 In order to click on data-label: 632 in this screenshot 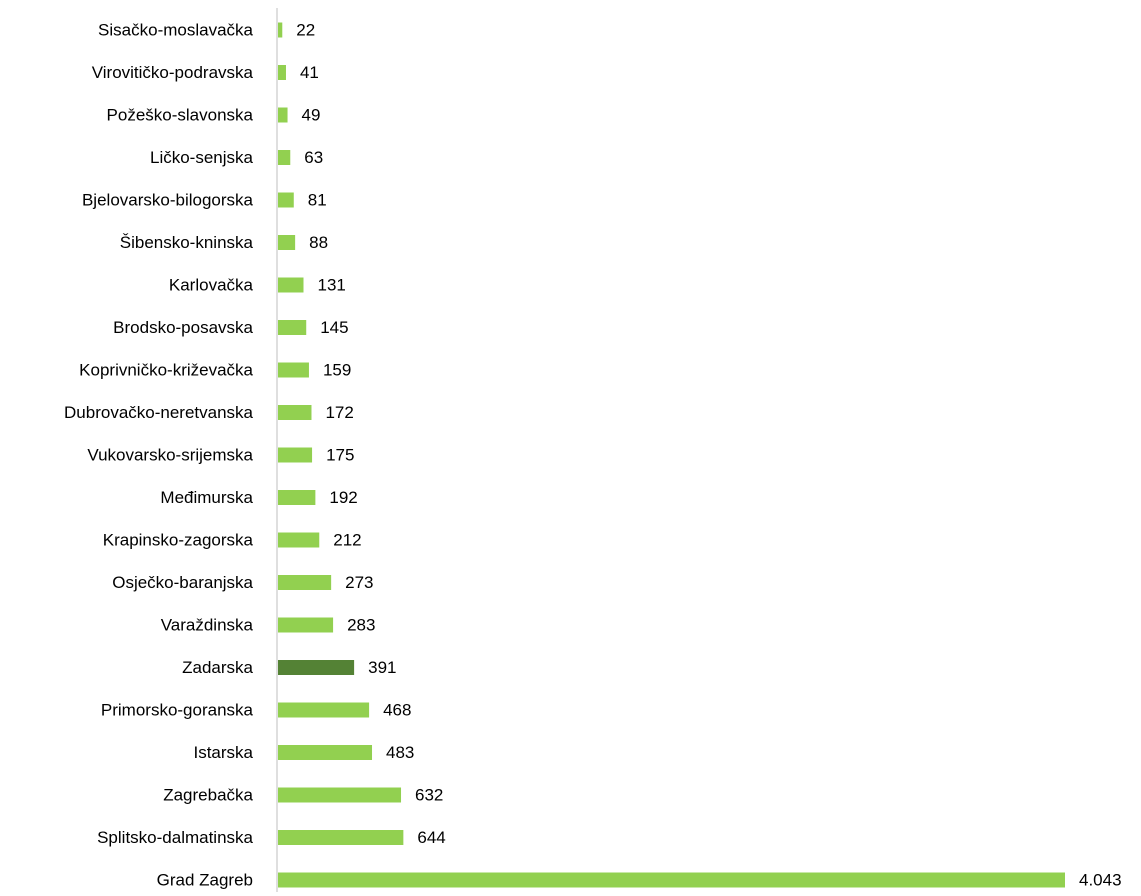, I will do `click(429, 794)`.